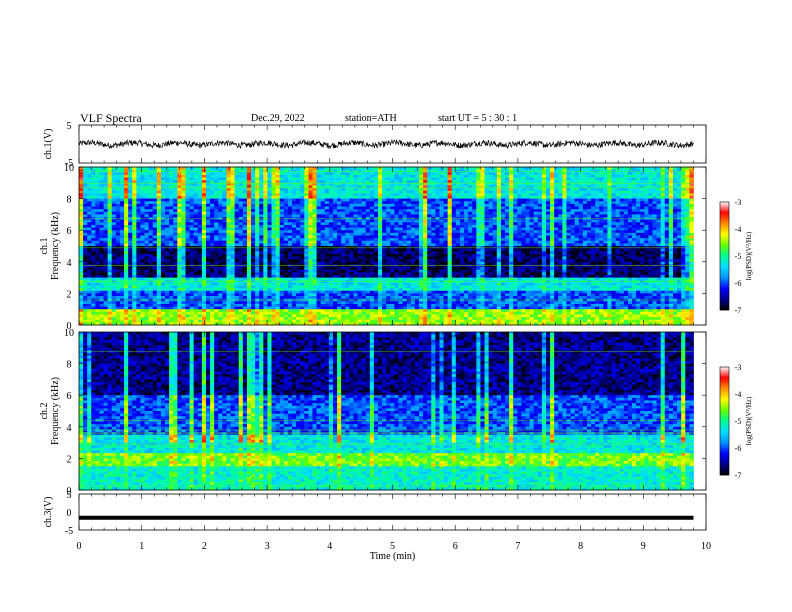  I want to click on x-tick-label: 2, so click(204, 546).